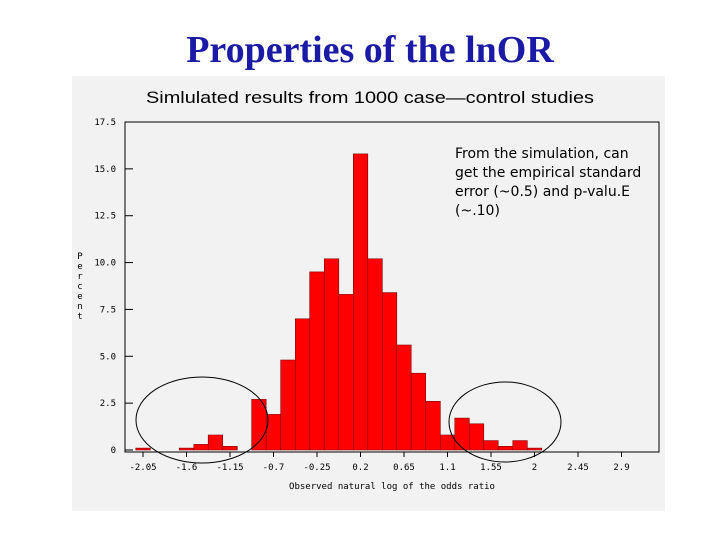  Describe the element at coordinates (392, 487) in the screenshot. I see `x-axis-label: Observed natural log of the odds ratio` at that location.